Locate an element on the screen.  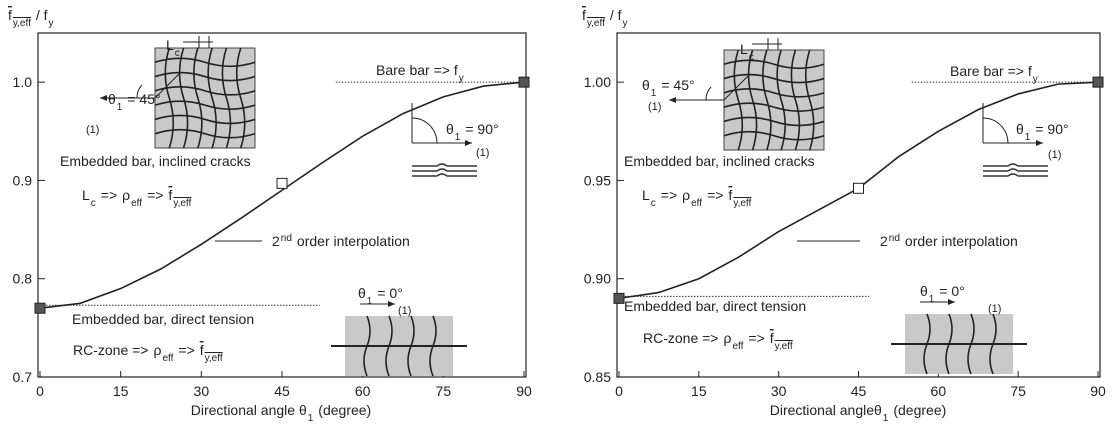
annotation: θ1 = 0° is located at coordinates (942, 294).